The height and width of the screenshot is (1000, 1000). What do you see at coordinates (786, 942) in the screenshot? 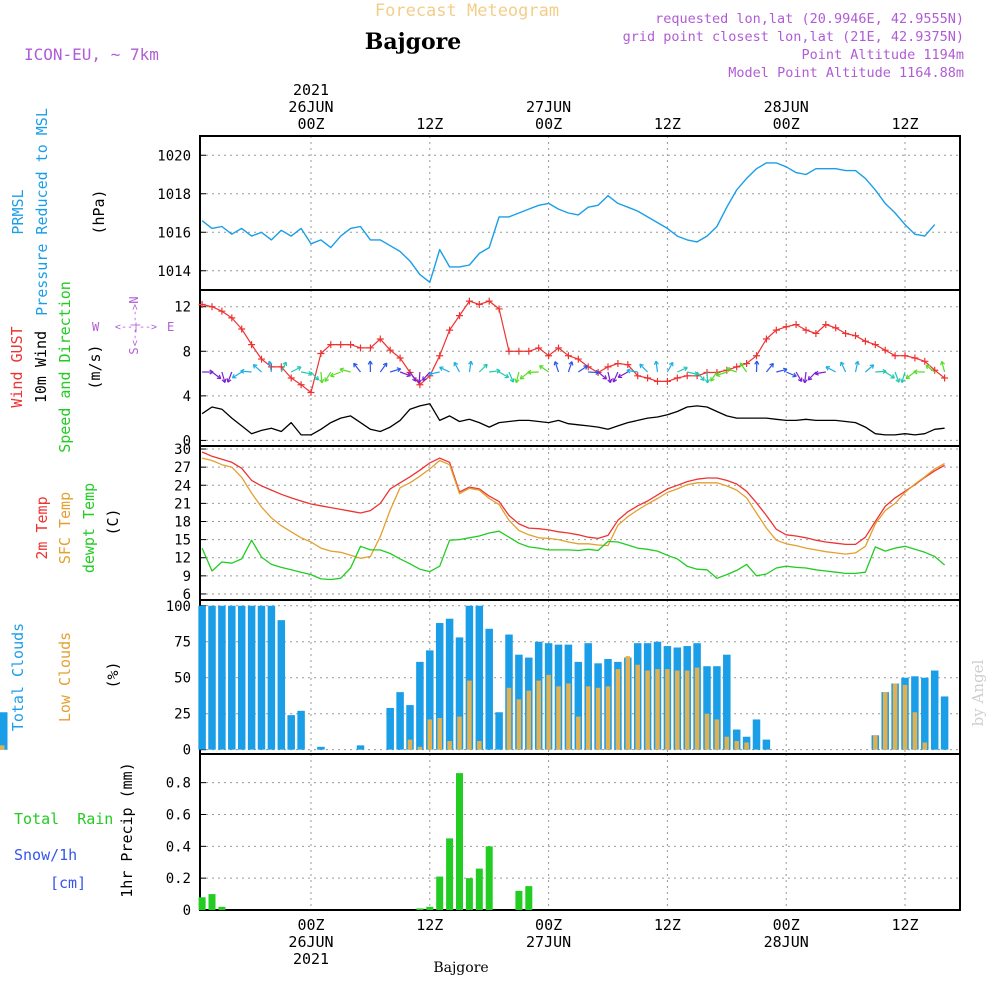
I see `bottom-time-label: 28JUN` at bounding box center [786, 942].